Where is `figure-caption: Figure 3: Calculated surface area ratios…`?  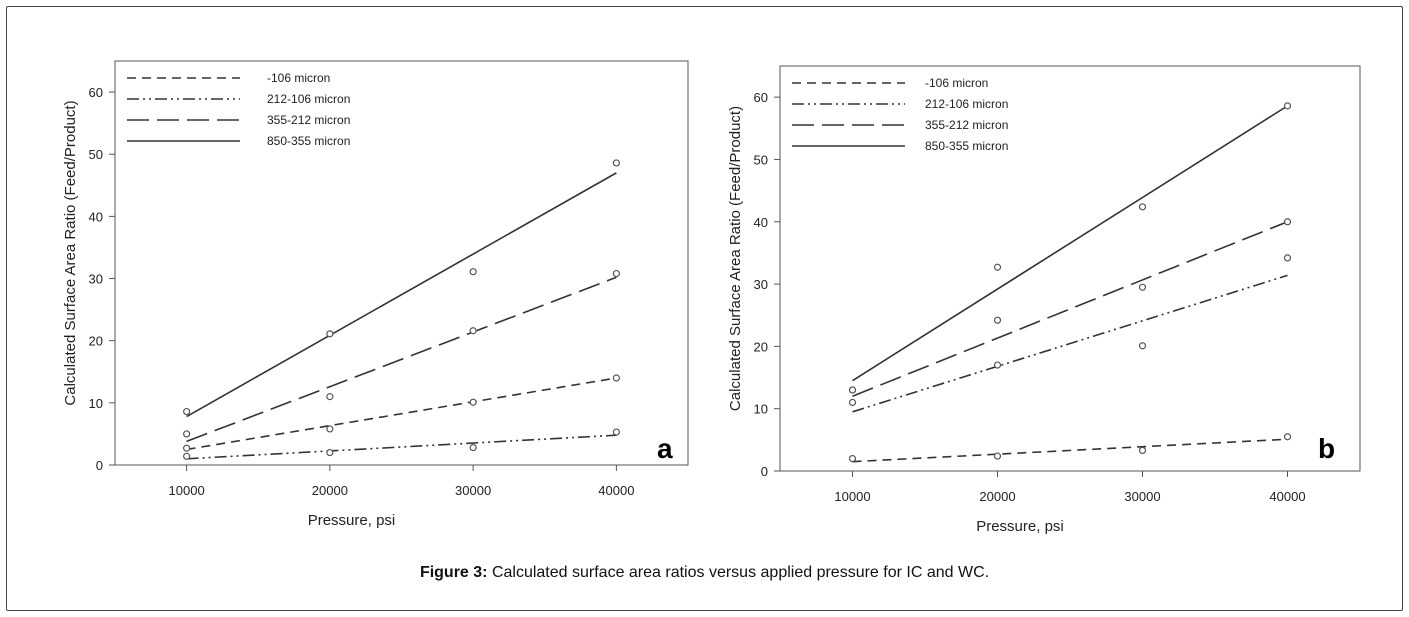 figure-caption: Figure 3: Calculated surface area ratios… is located at coordinates (704, 573).